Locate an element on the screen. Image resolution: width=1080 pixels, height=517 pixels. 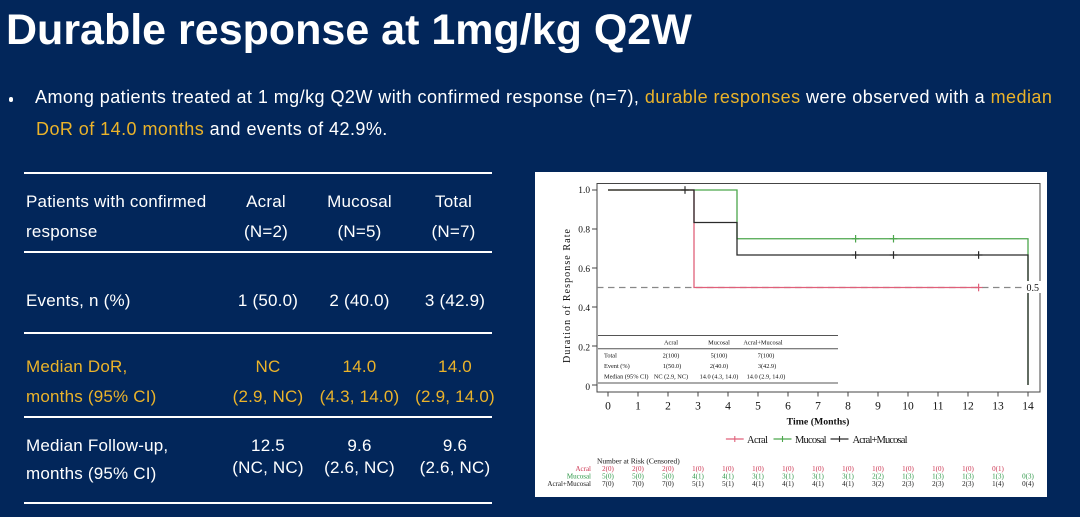
svg-text: 1(4) is located at coordinates (998, 484).